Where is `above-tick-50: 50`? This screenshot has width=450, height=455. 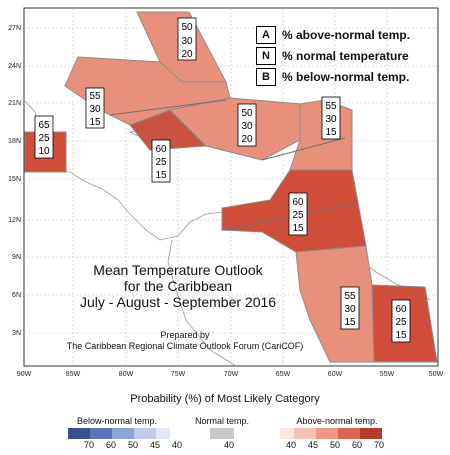 above-tick-50: 50 is located at coordinates (335, 445).